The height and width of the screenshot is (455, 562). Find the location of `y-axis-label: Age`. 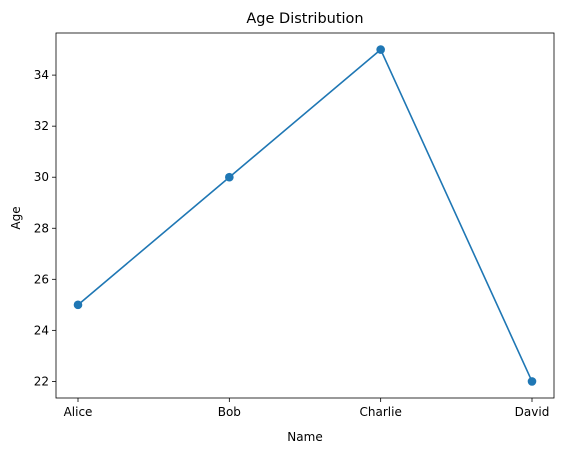

y-axis-label: Age is located at coordinates (16, 217).